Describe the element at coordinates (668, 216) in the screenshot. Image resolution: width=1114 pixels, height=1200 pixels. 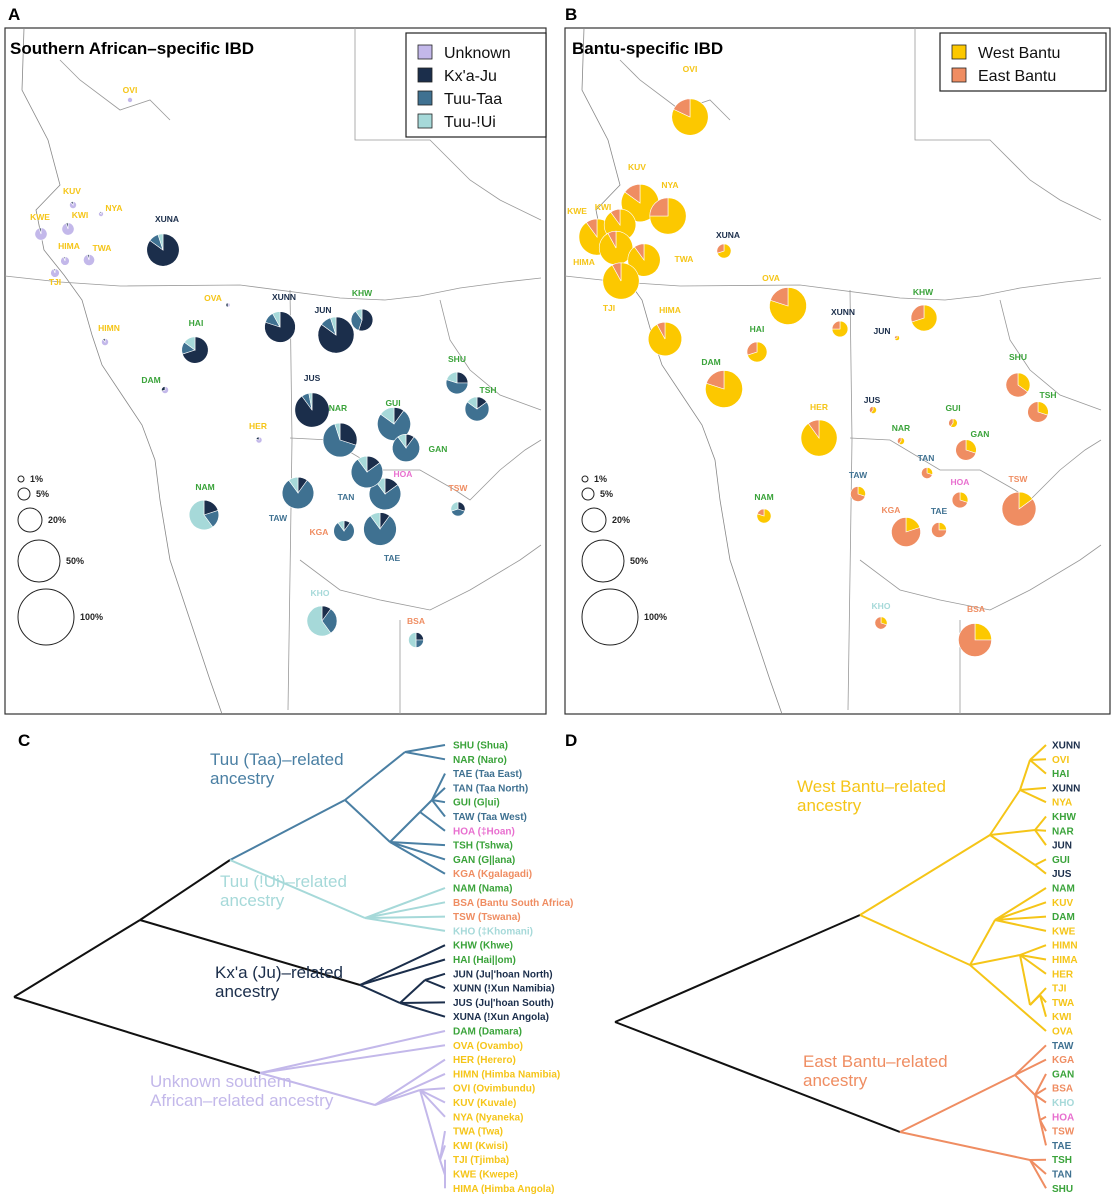
I see `pie-nya` at that location.